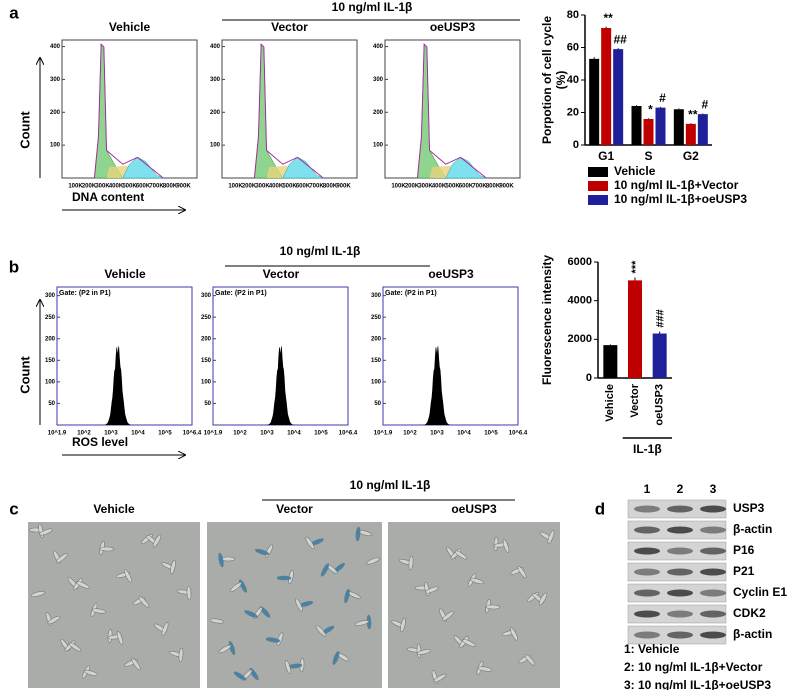  What do you see at coordinates (636, 267) in the screenshot?
I see `significance: ***` at bounding box center [636, 267].